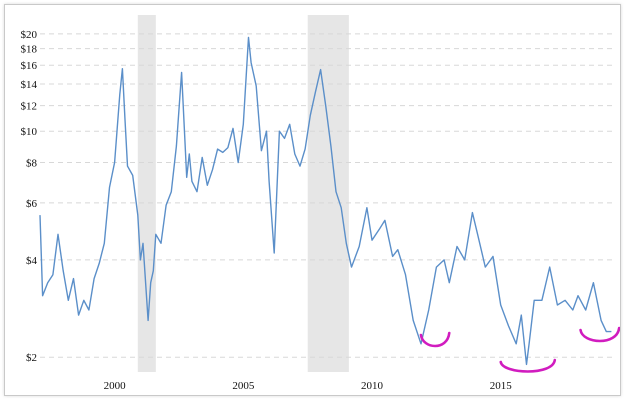  I want to click on y-tick-label: $10, so click(29, 132).